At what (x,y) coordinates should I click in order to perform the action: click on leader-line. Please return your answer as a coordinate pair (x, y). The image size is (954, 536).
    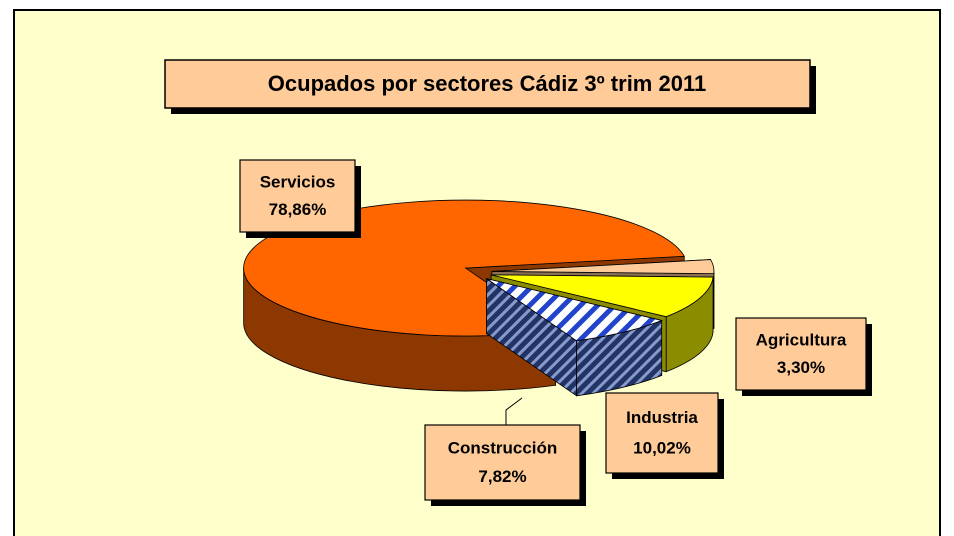
    Looking at the image, I should click on (514, 411).